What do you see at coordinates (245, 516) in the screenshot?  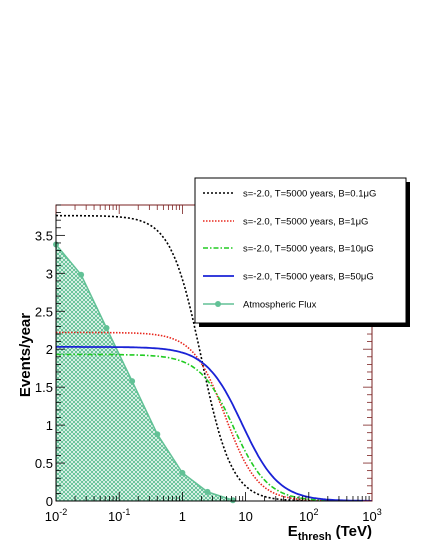 I see `x-tick-label: 10` at bounding box center [245, 516].